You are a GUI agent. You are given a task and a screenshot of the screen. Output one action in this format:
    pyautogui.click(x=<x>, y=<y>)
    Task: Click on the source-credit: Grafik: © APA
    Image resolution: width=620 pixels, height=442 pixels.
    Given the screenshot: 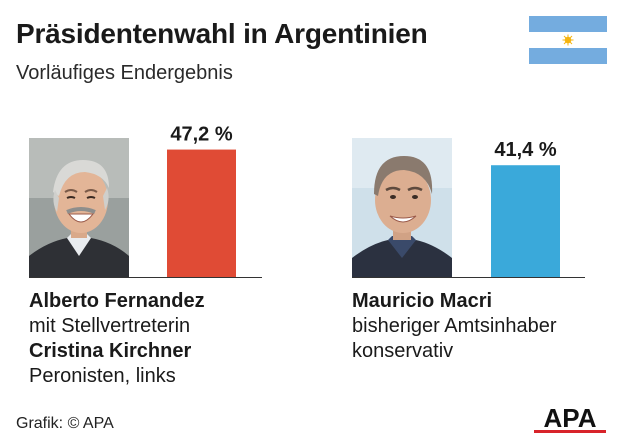 What is the action you would take?
    pyautogui.click(x=65, y=423)
    